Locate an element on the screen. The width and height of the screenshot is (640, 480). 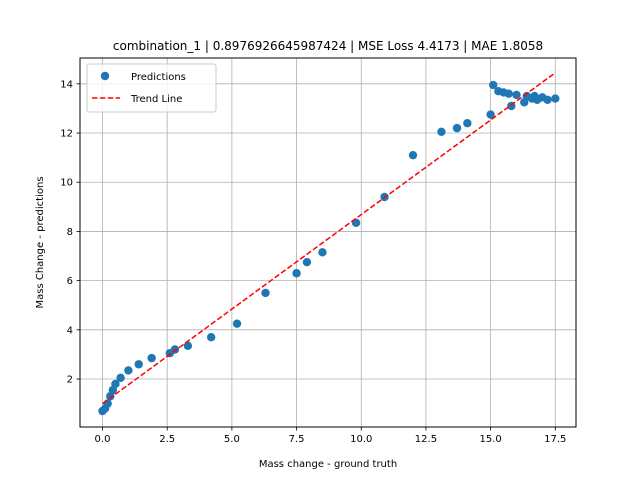
y-tick-label: 2 is located at coordinates (70, 380).